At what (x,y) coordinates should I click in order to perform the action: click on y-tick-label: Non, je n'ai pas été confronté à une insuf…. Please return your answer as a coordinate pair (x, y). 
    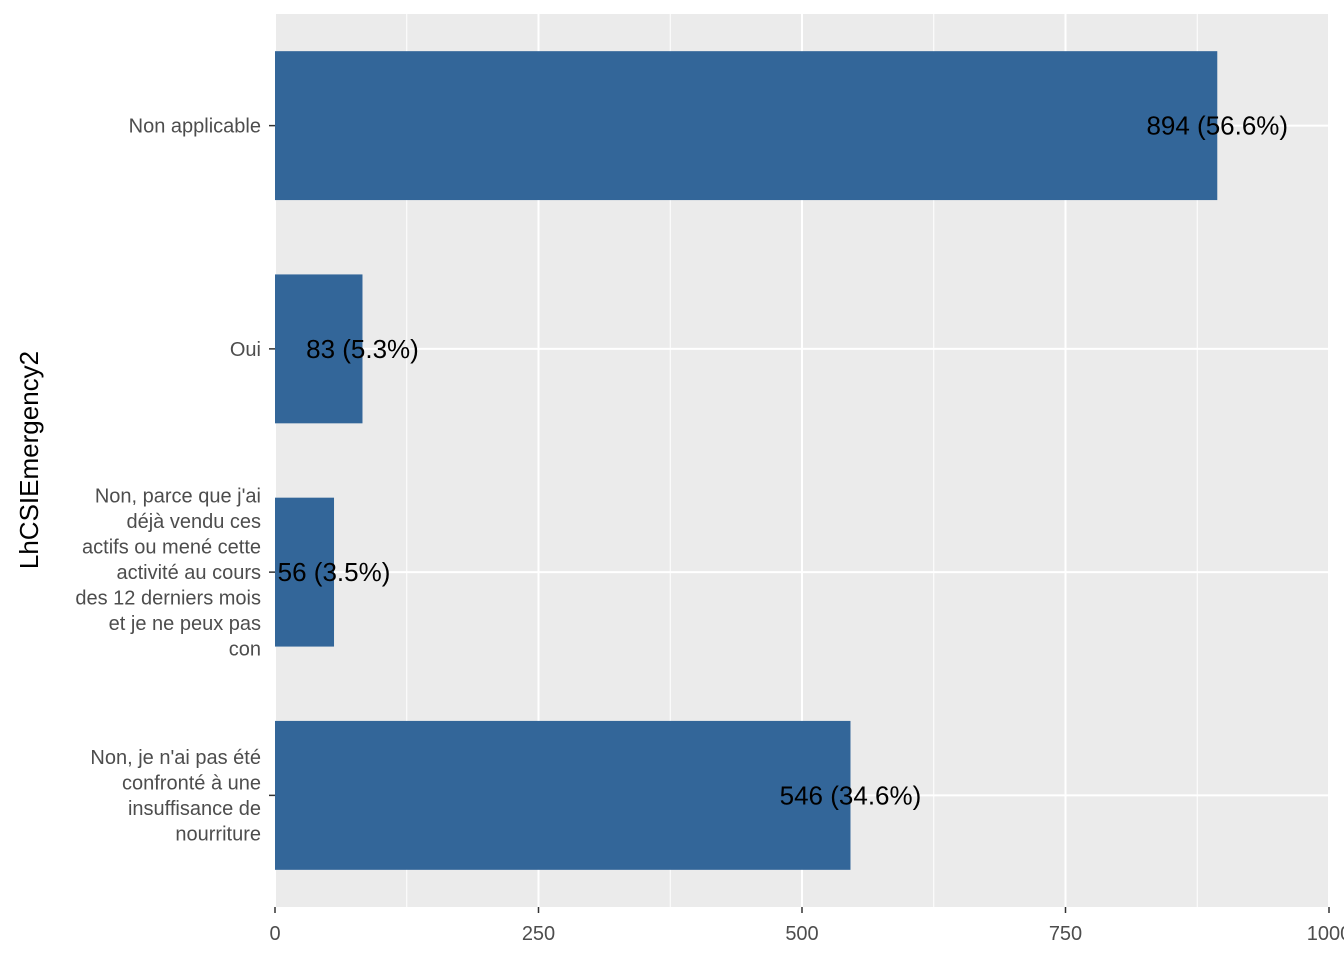
    Looking at the image, I should click on (175, 796).